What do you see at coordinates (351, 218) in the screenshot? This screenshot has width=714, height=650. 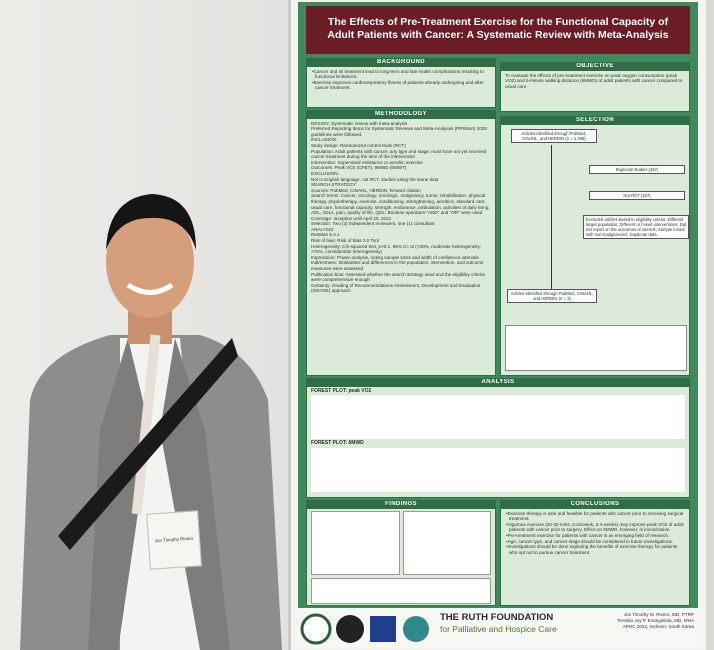 I see `text-line: Coverage: Inception until April 20, 2021` at bounding box center [351, 218].